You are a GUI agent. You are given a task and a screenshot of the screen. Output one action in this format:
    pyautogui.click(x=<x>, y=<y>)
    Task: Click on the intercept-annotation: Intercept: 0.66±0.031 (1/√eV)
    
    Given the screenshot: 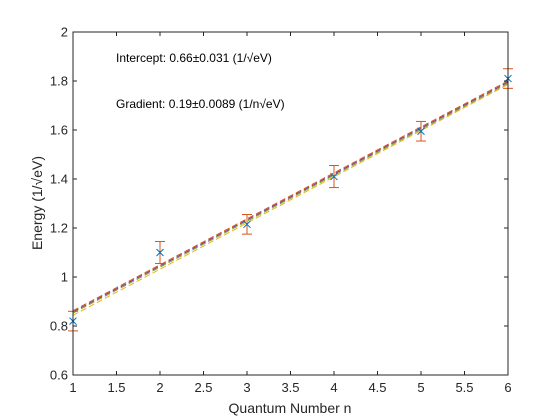 What is the action you would take?
    pyautogui.click(x=194, y=58)
    